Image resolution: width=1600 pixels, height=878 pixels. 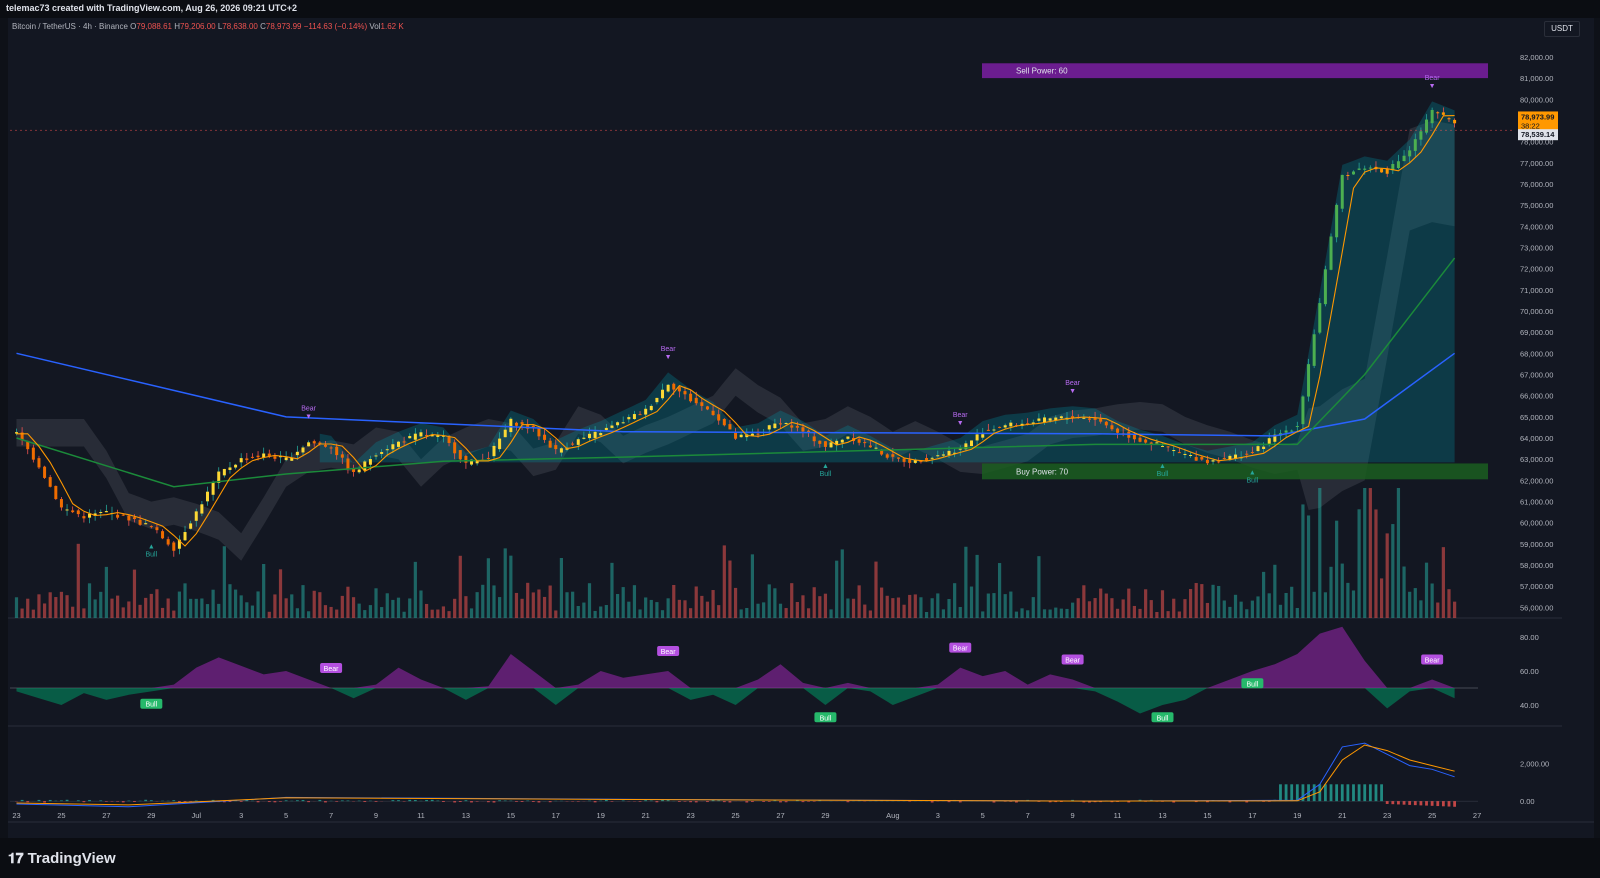 I want to click on currency-button: USDT, so click(x=1562, y=29).